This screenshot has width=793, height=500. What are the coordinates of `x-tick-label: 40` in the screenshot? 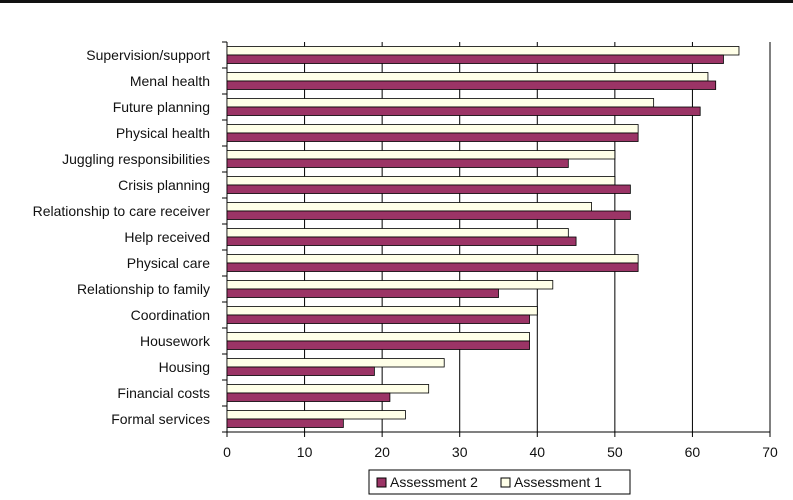 It's located at (537, 452).